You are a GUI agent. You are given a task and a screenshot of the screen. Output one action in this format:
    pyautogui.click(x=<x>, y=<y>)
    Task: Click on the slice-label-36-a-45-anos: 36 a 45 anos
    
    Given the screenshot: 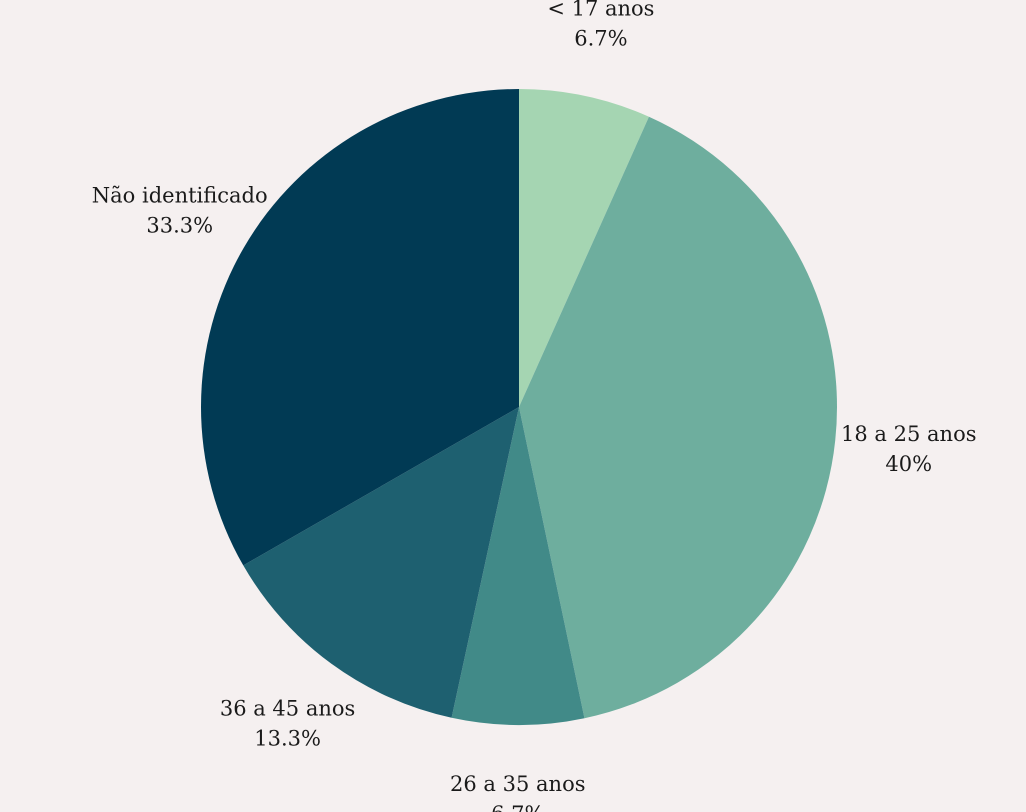 What is the action you would take?
    pyautogui.click(x=287, y=708)
    